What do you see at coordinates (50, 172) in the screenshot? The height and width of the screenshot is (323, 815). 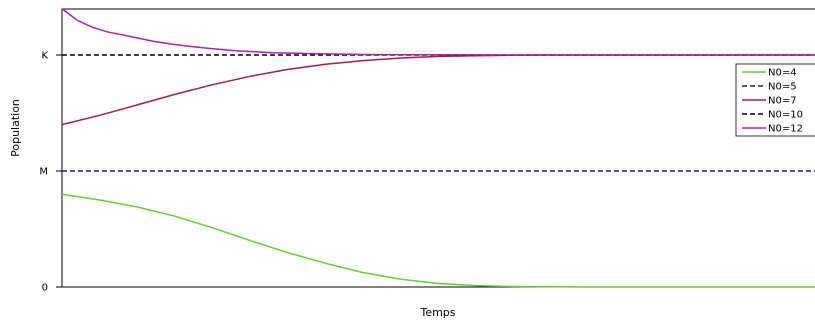 I see `y-ticks: 0 M K` at bounding box center [50, 172].